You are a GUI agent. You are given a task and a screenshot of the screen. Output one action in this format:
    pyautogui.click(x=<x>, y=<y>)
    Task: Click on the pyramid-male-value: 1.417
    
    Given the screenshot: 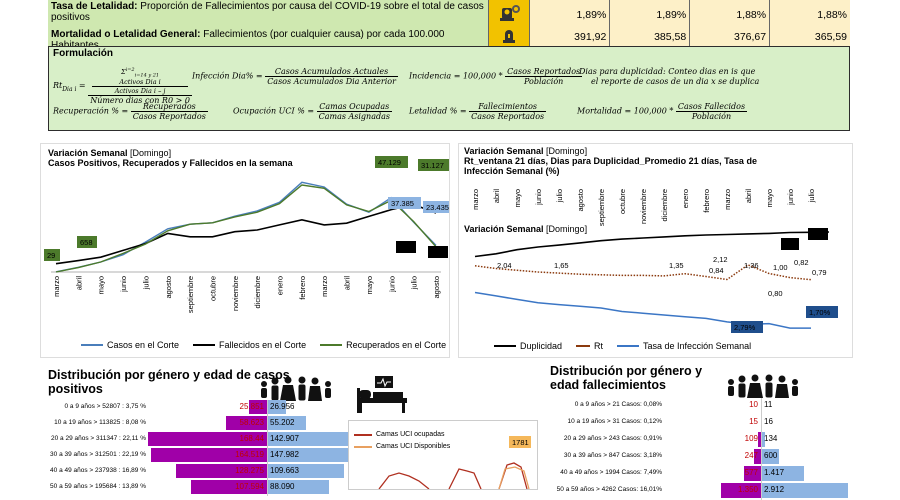 What is the action you would take?
    pyautogui.click(x=774, y=472)
    